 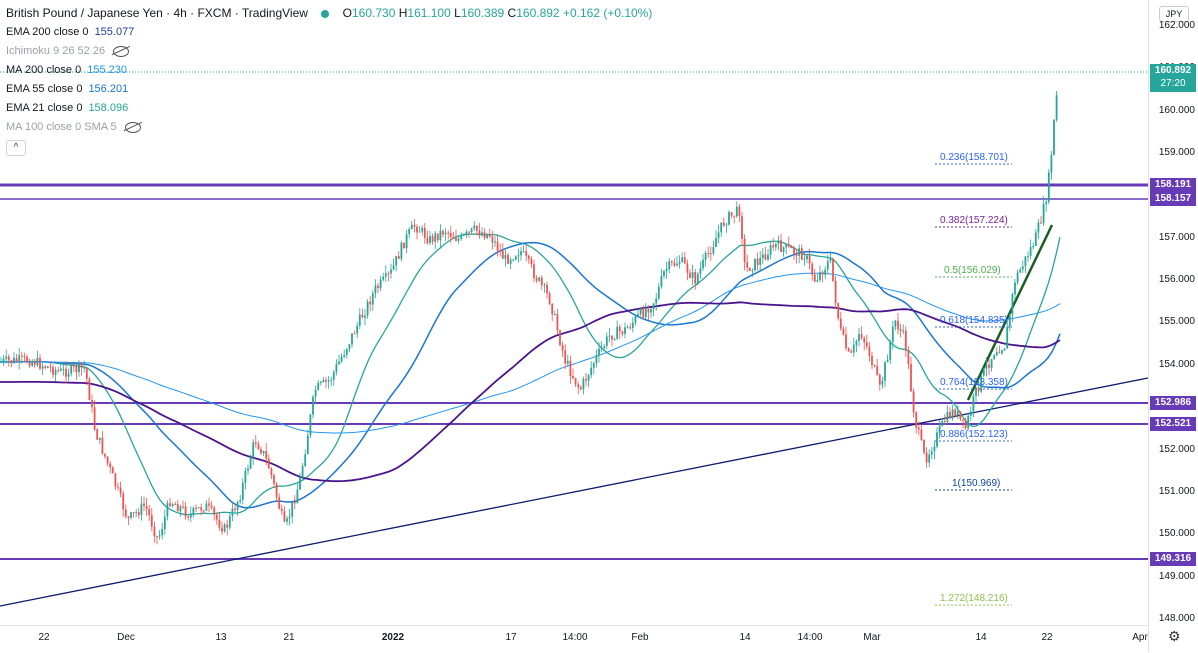 I want to click on indicator-label: Ichimoku 9 26 52 26, so click(x=56, y=51).